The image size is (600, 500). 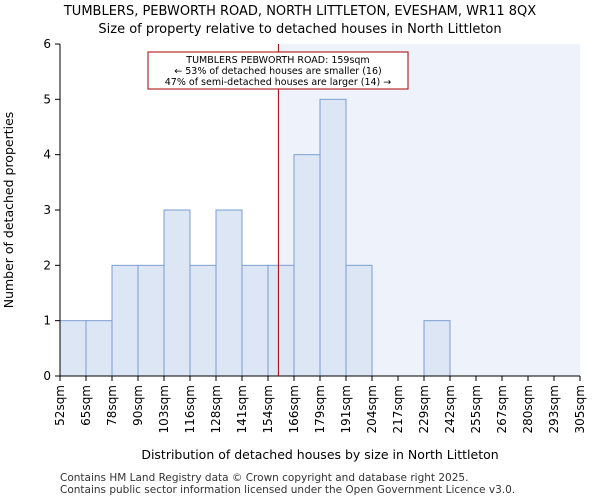 What do you see at coordinates (424, 409) in the screenshot?
I see `x-tick-label: 229sqm` at bounding box center [424, 409].